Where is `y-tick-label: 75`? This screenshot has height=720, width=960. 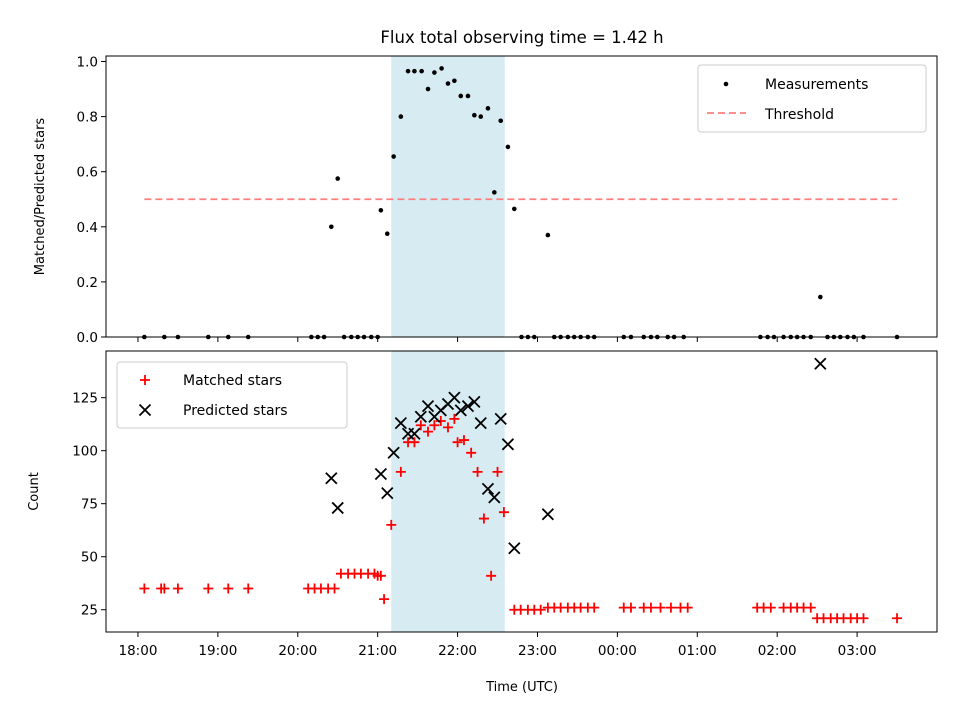 y-tick-label: 75 is located at coordinates (89, 505).